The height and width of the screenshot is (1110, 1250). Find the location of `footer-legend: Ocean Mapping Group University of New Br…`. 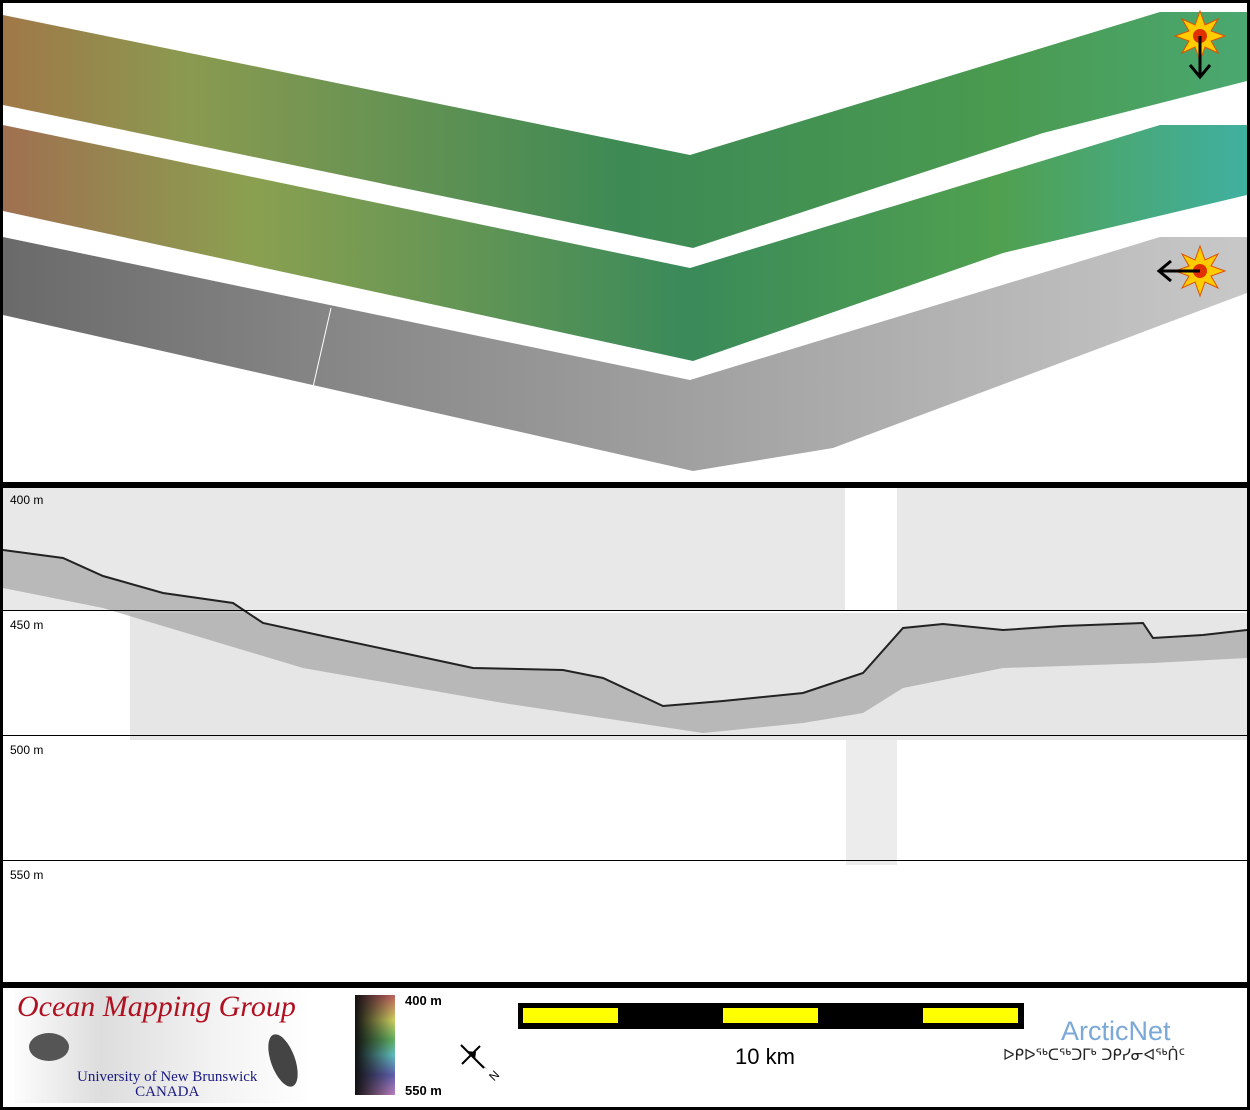

footer-legend: Ocean Mapping Group University of New Br… is located at coordinates (625, 1047).